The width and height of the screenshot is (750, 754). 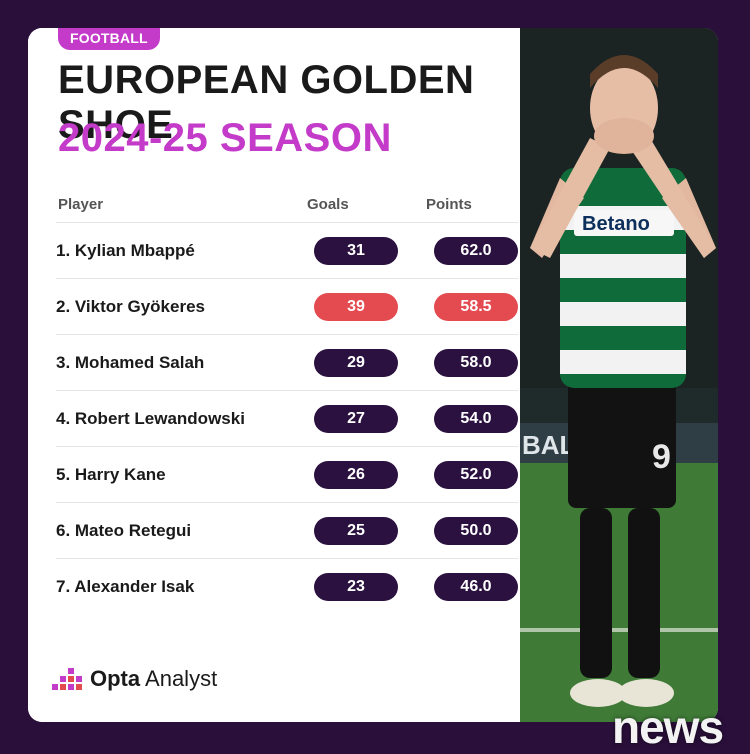 I want to click on player-name: 2. Viktor Gyökeres, so click(x=130, y=306).